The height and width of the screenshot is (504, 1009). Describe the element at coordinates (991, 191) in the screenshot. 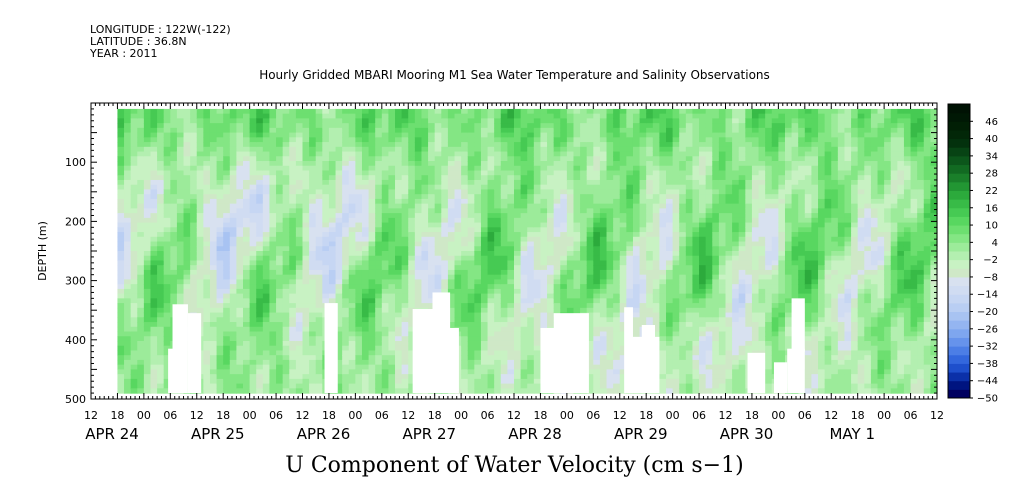

I see `colorbar-label: 22` at that location.